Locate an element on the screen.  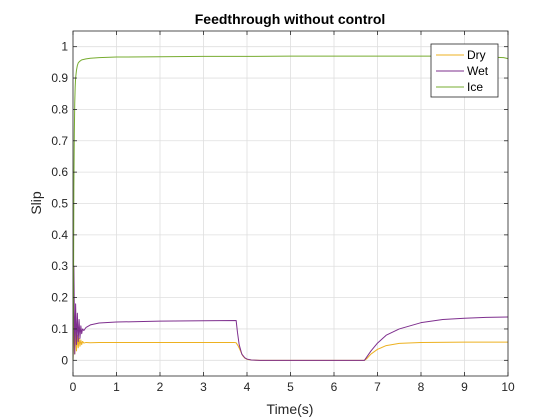
y-tick-label: 0.7 is located at coordinates (59, 141).